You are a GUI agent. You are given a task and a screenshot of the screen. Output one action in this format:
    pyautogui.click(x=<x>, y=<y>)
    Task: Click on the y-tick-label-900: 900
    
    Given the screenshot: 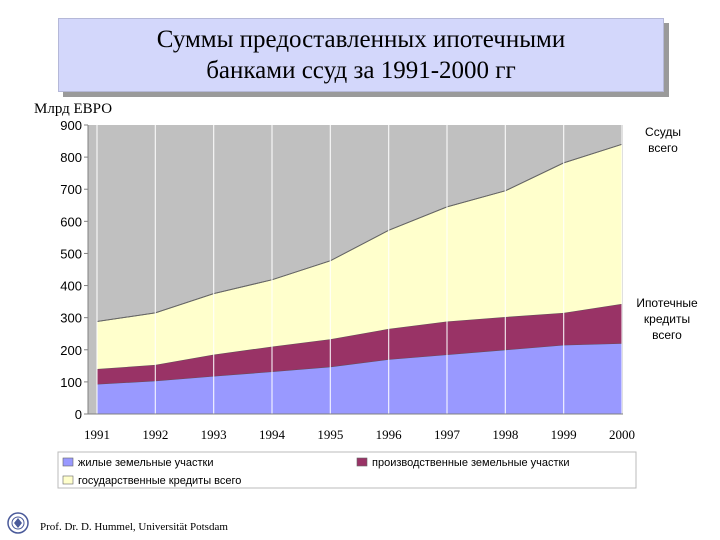 What is the action you would take?
    pyautogui.click(x=71, y=125)
    